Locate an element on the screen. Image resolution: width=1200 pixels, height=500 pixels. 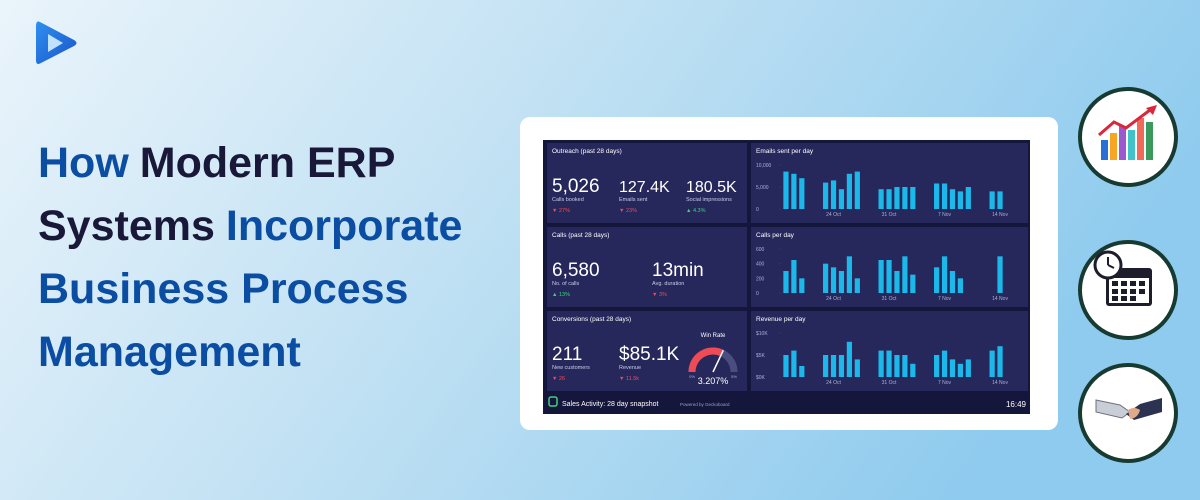
metric-value: 5,026 is located at coordinates (576, 186).